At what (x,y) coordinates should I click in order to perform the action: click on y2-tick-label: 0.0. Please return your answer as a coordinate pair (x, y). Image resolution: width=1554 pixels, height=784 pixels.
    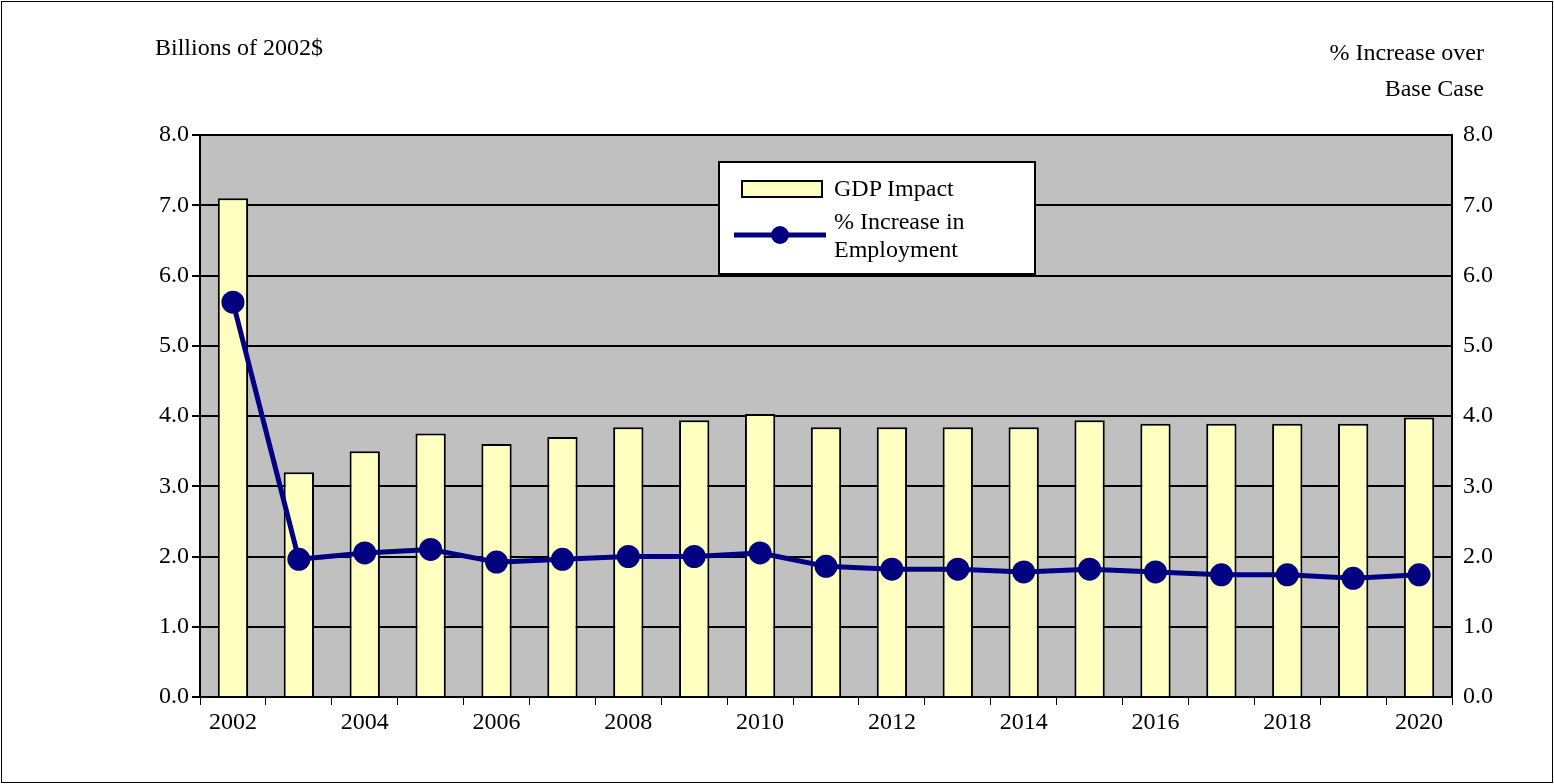
    Looking at the image, I should click on (1478, 695).